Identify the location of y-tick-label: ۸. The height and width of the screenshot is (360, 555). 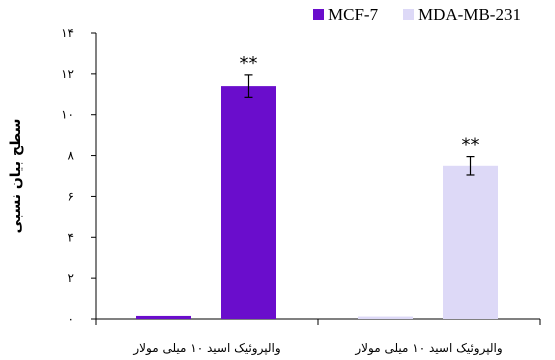
(71, 156).